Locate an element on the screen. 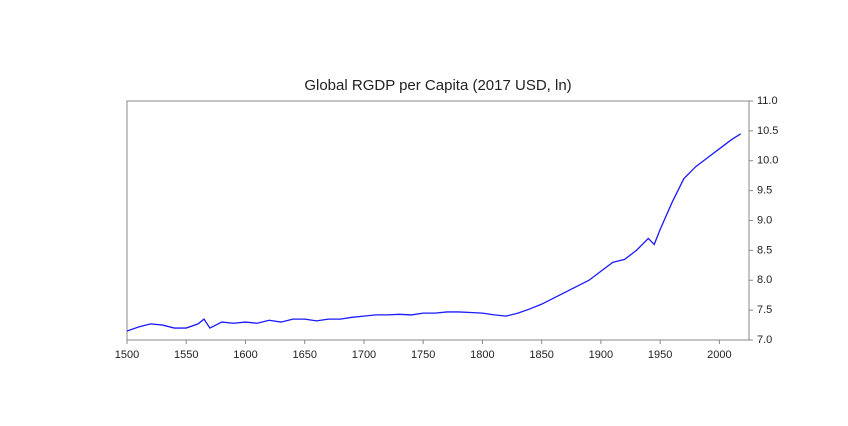 The height and width of the screenshot is (426, 848). y-tick-label: 9.0 is located at coordinates (764, 220).